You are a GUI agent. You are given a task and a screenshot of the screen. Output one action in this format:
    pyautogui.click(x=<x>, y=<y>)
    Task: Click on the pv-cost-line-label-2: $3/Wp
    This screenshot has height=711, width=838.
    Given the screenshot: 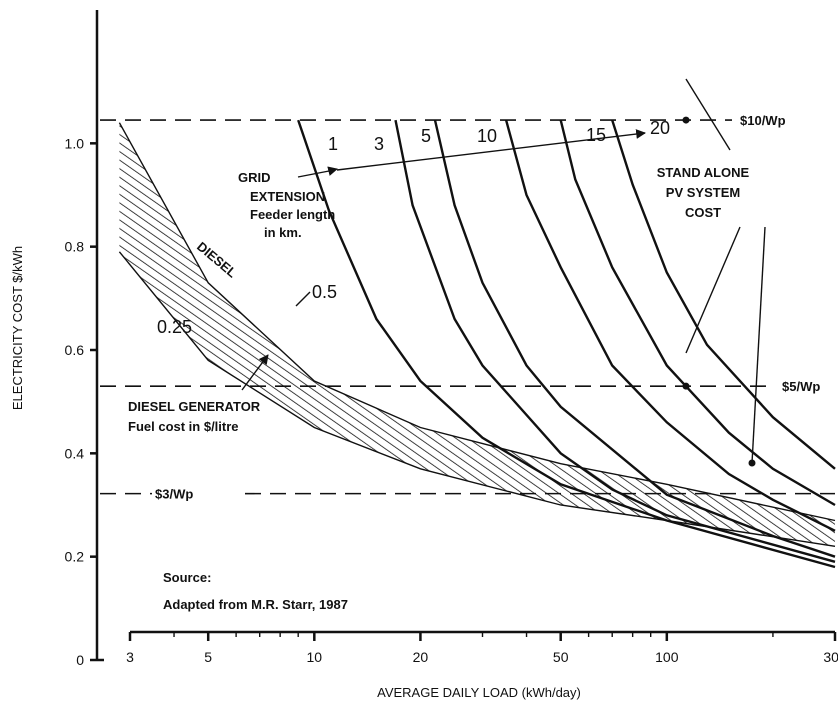 What is the action you would take?
    pyautogui.click(x=174, y=494)
    